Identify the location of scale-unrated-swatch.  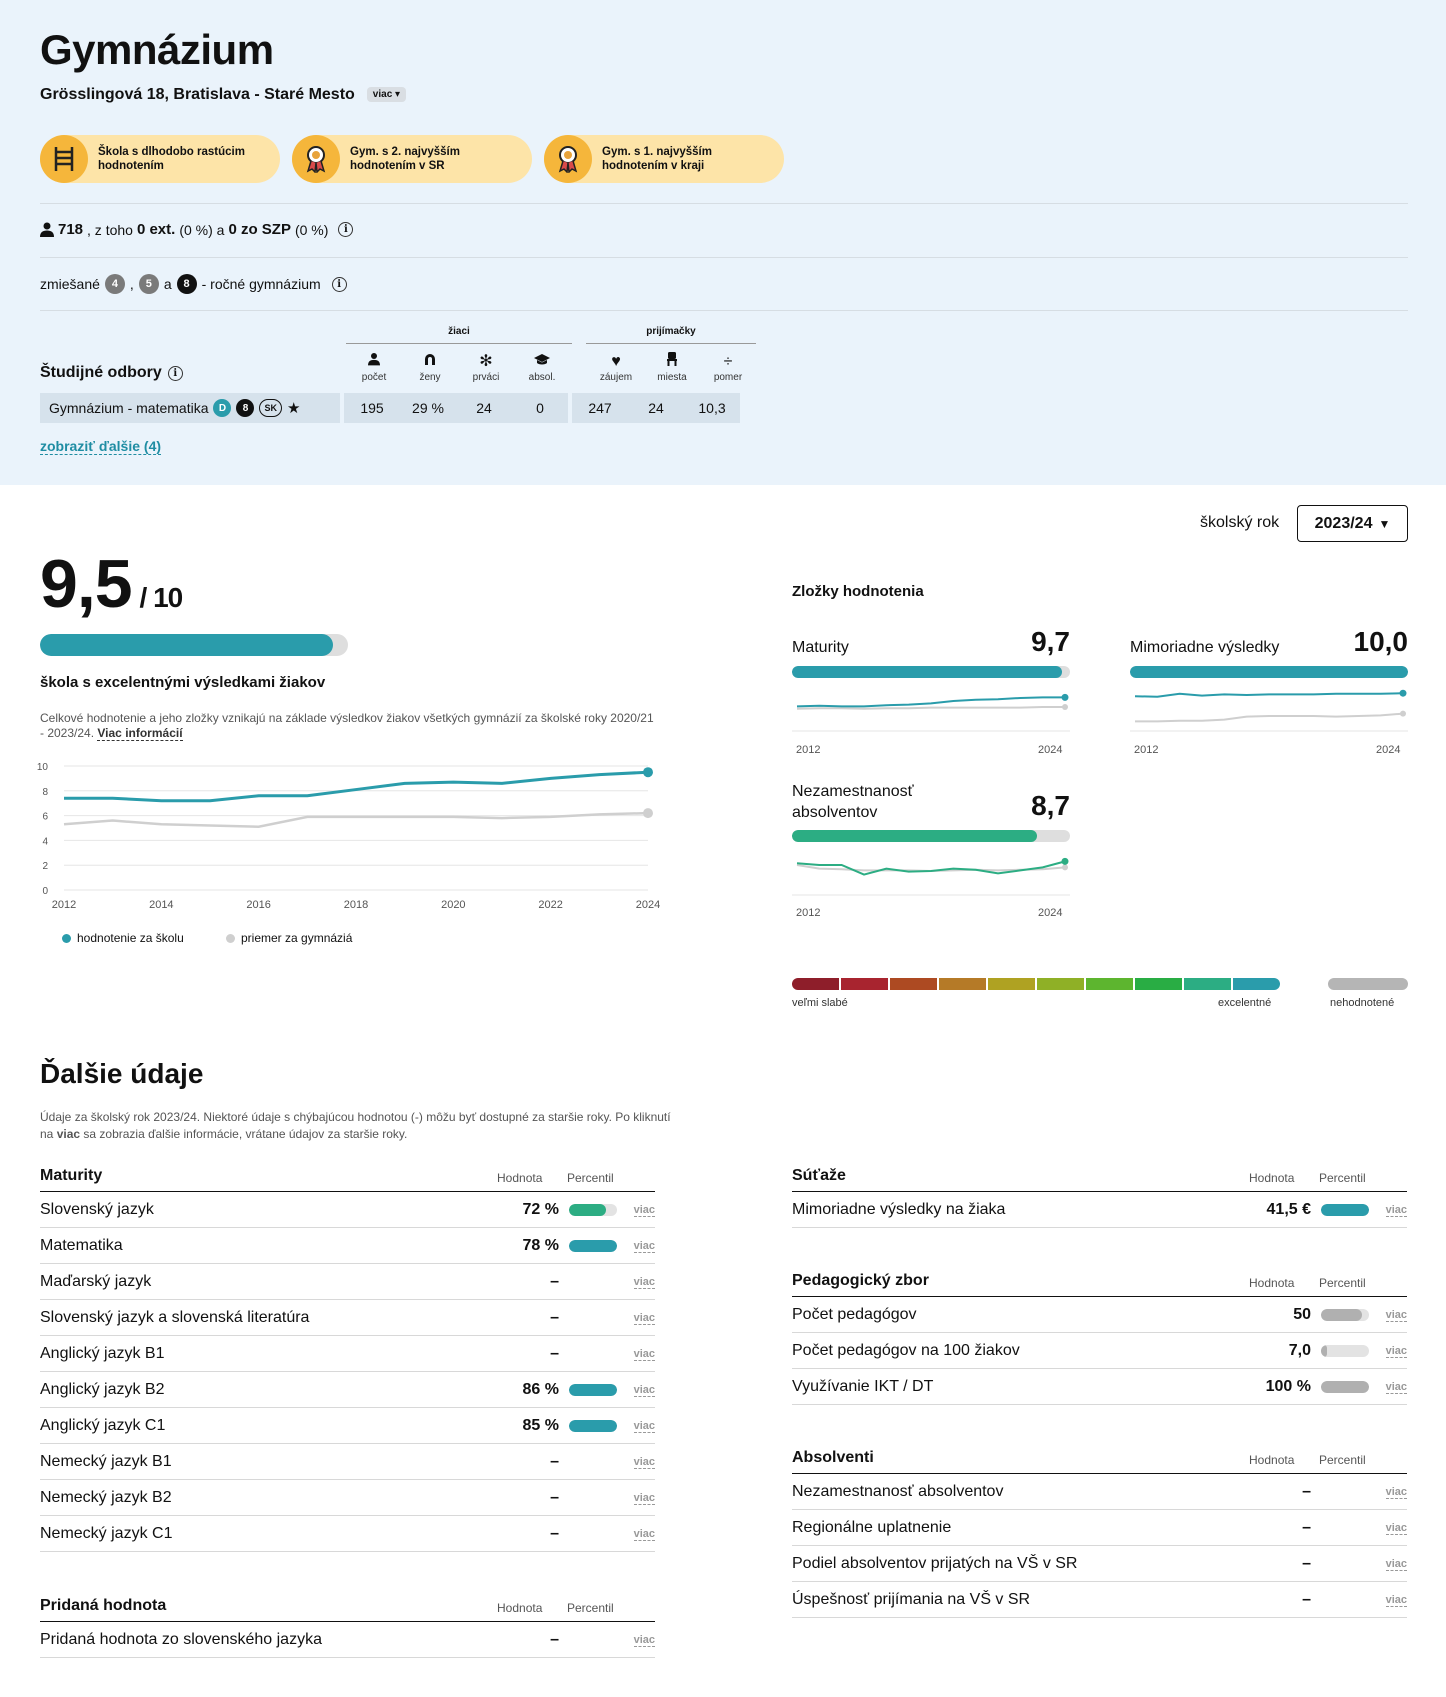
(1368, 984).